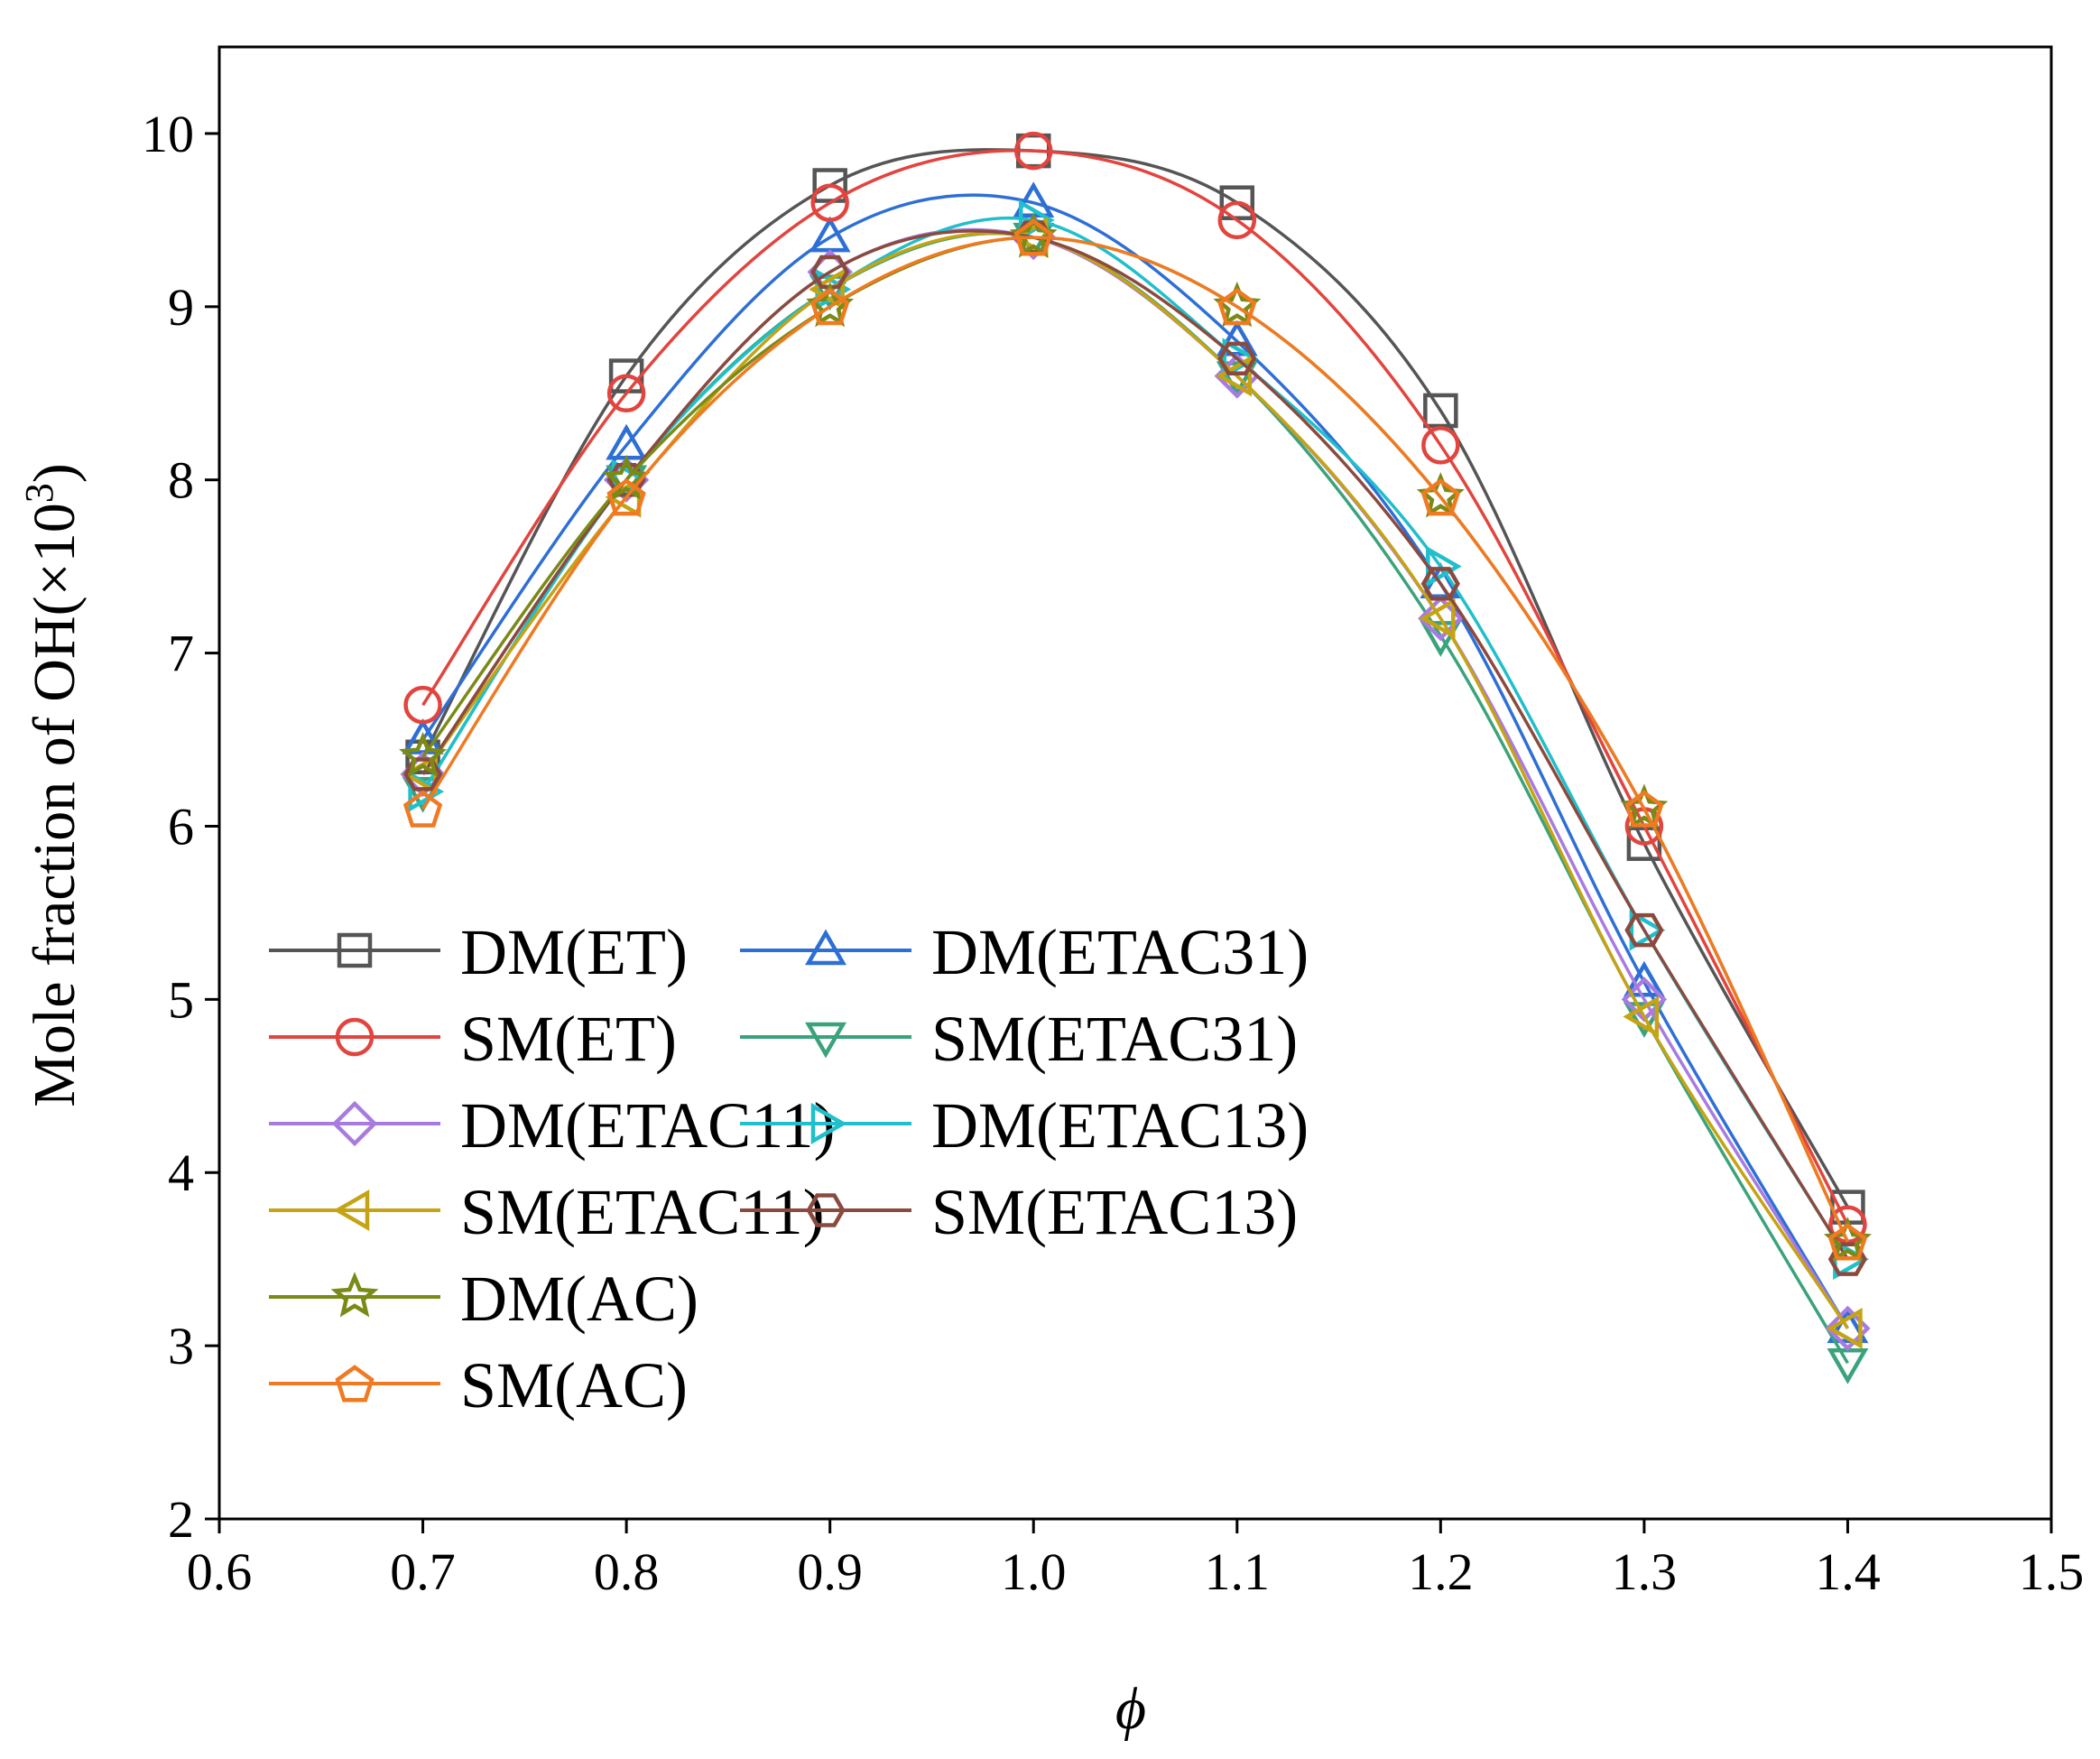 Image resolution: width=2100 pixels, height=1759 pixels. What do you see at coordinates (2052, 1572) in the screenshot?
I see `x-tick-label: 1.5` at bounding box center [2052, 1572].